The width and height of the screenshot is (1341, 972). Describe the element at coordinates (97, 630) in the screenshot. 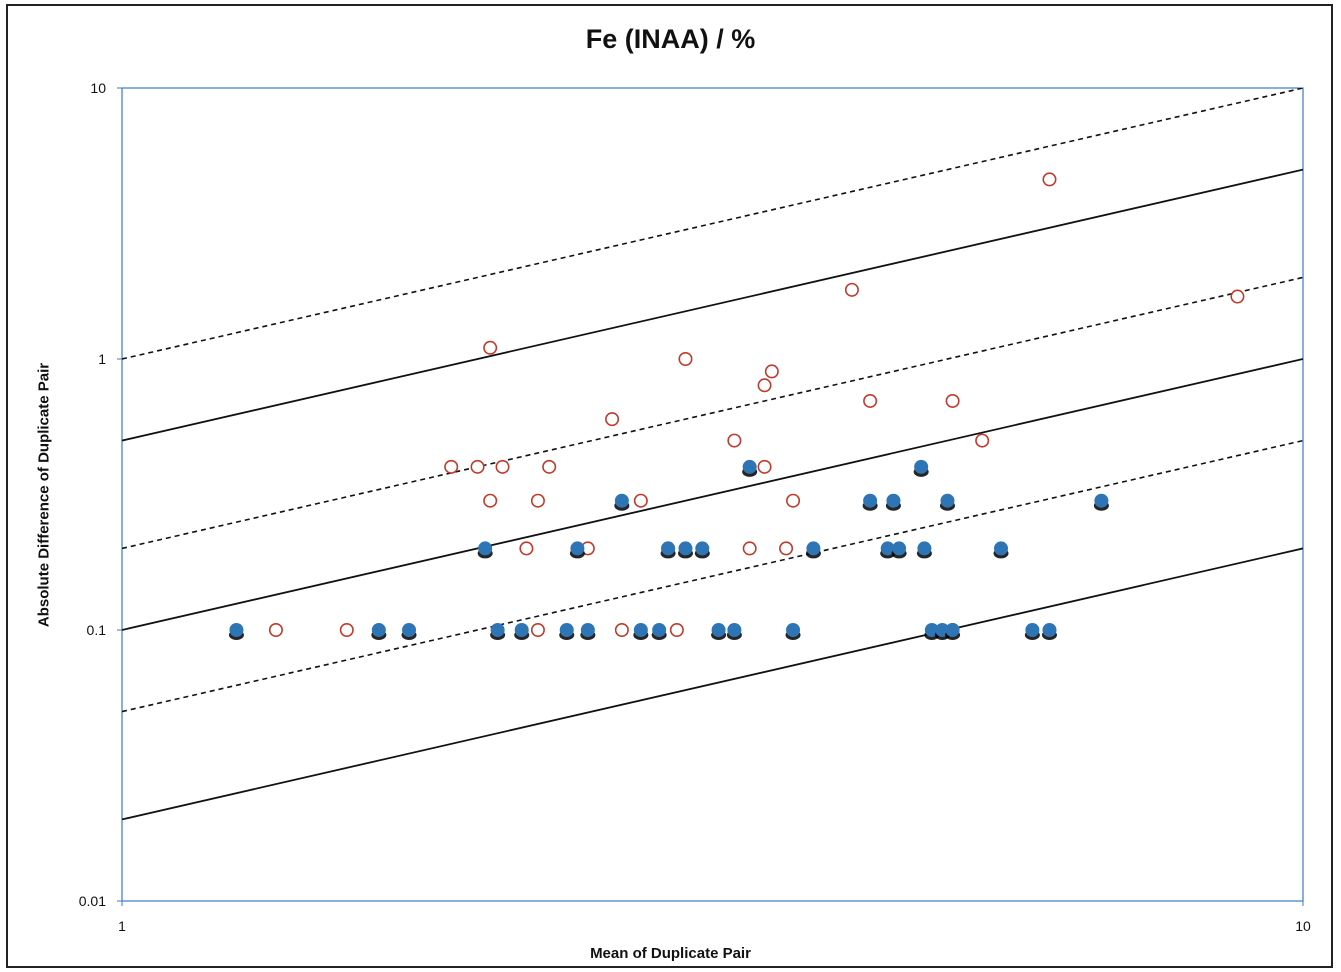

I see `y-tick-label: 0.1` at that location.